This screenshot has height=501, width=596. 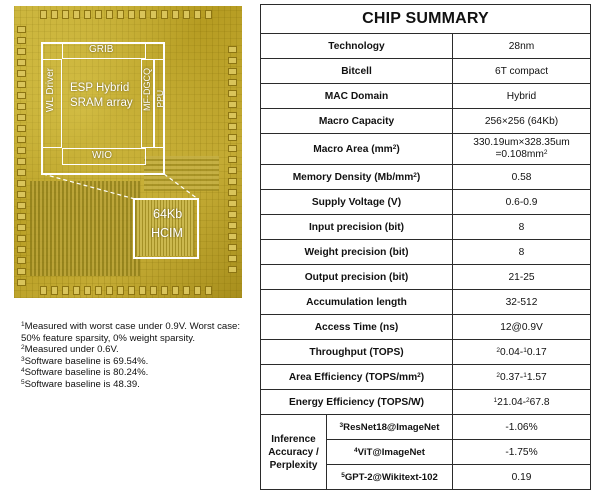 What do you see at coordinates (101, 103) in the screenshot?
I see `array-label-line2: SRAM array` at bounding box center [101, 103].